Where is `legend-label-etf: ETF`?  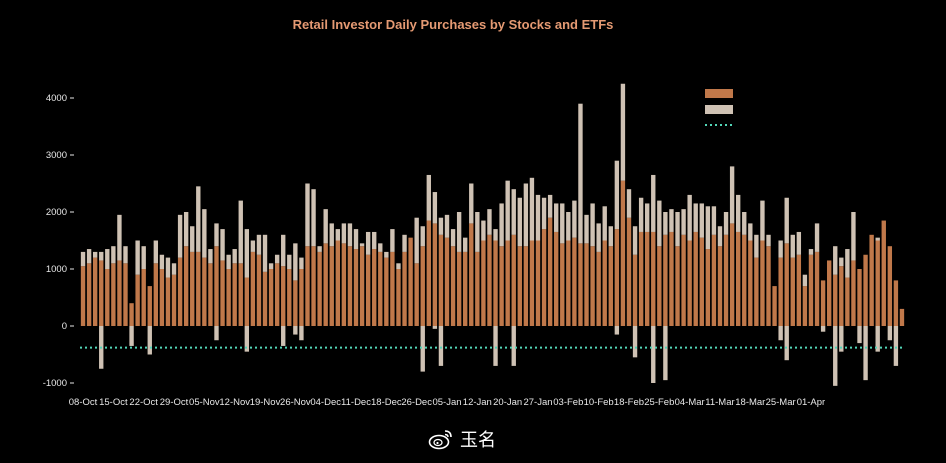
legend-label-etf: ETF is located at coordinates (748, 94).